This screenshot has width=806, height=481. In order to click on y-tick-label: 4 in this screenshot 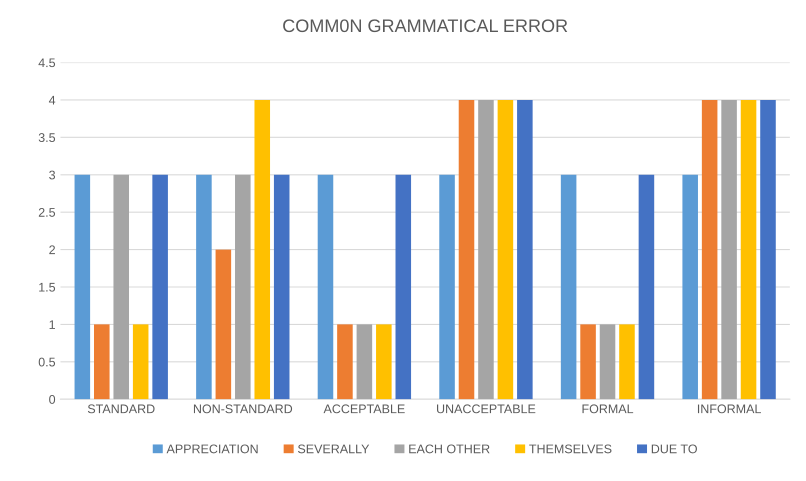, I will do `click(52, 100)`.